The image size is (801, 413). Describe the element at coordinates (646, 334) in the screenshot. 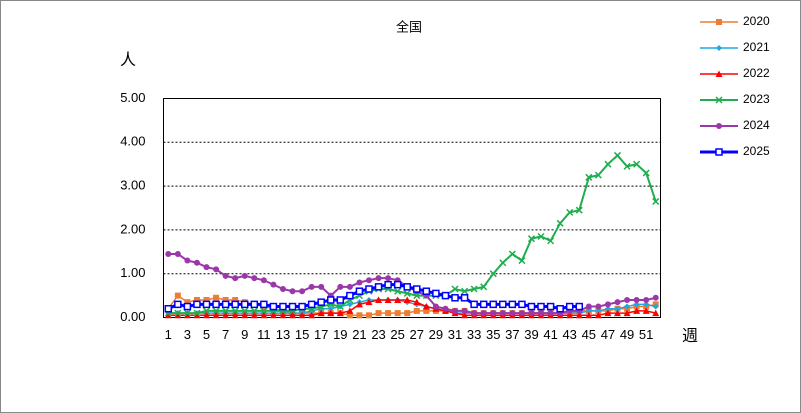

I see `x-tick-label: 51` at that location.